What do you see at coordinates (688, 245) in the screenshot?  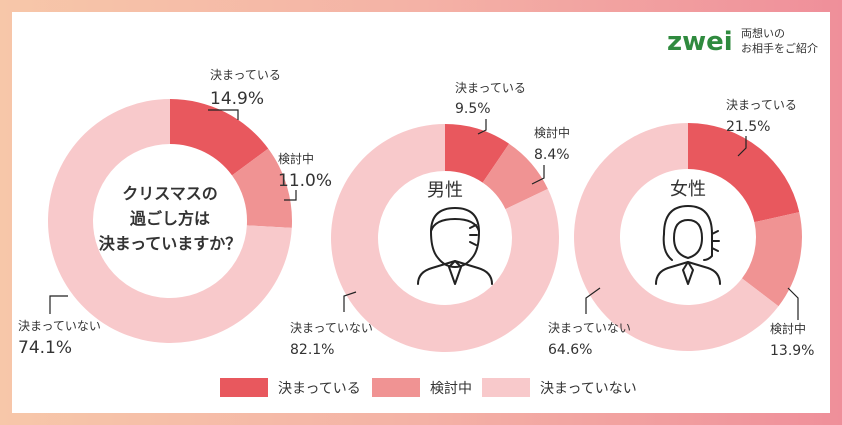 I see `woman-icon` at bounding box center [688, 245].